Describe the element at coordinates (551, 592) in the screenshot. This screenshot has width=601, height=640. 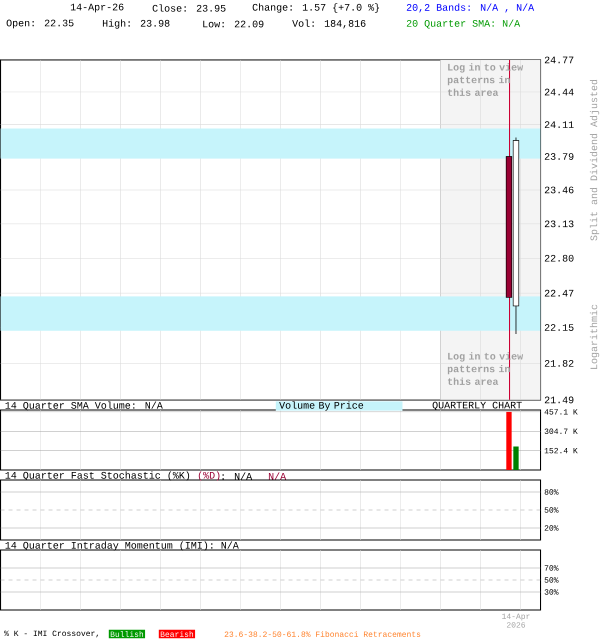
I see `y-tick-label: 30%` at that location.